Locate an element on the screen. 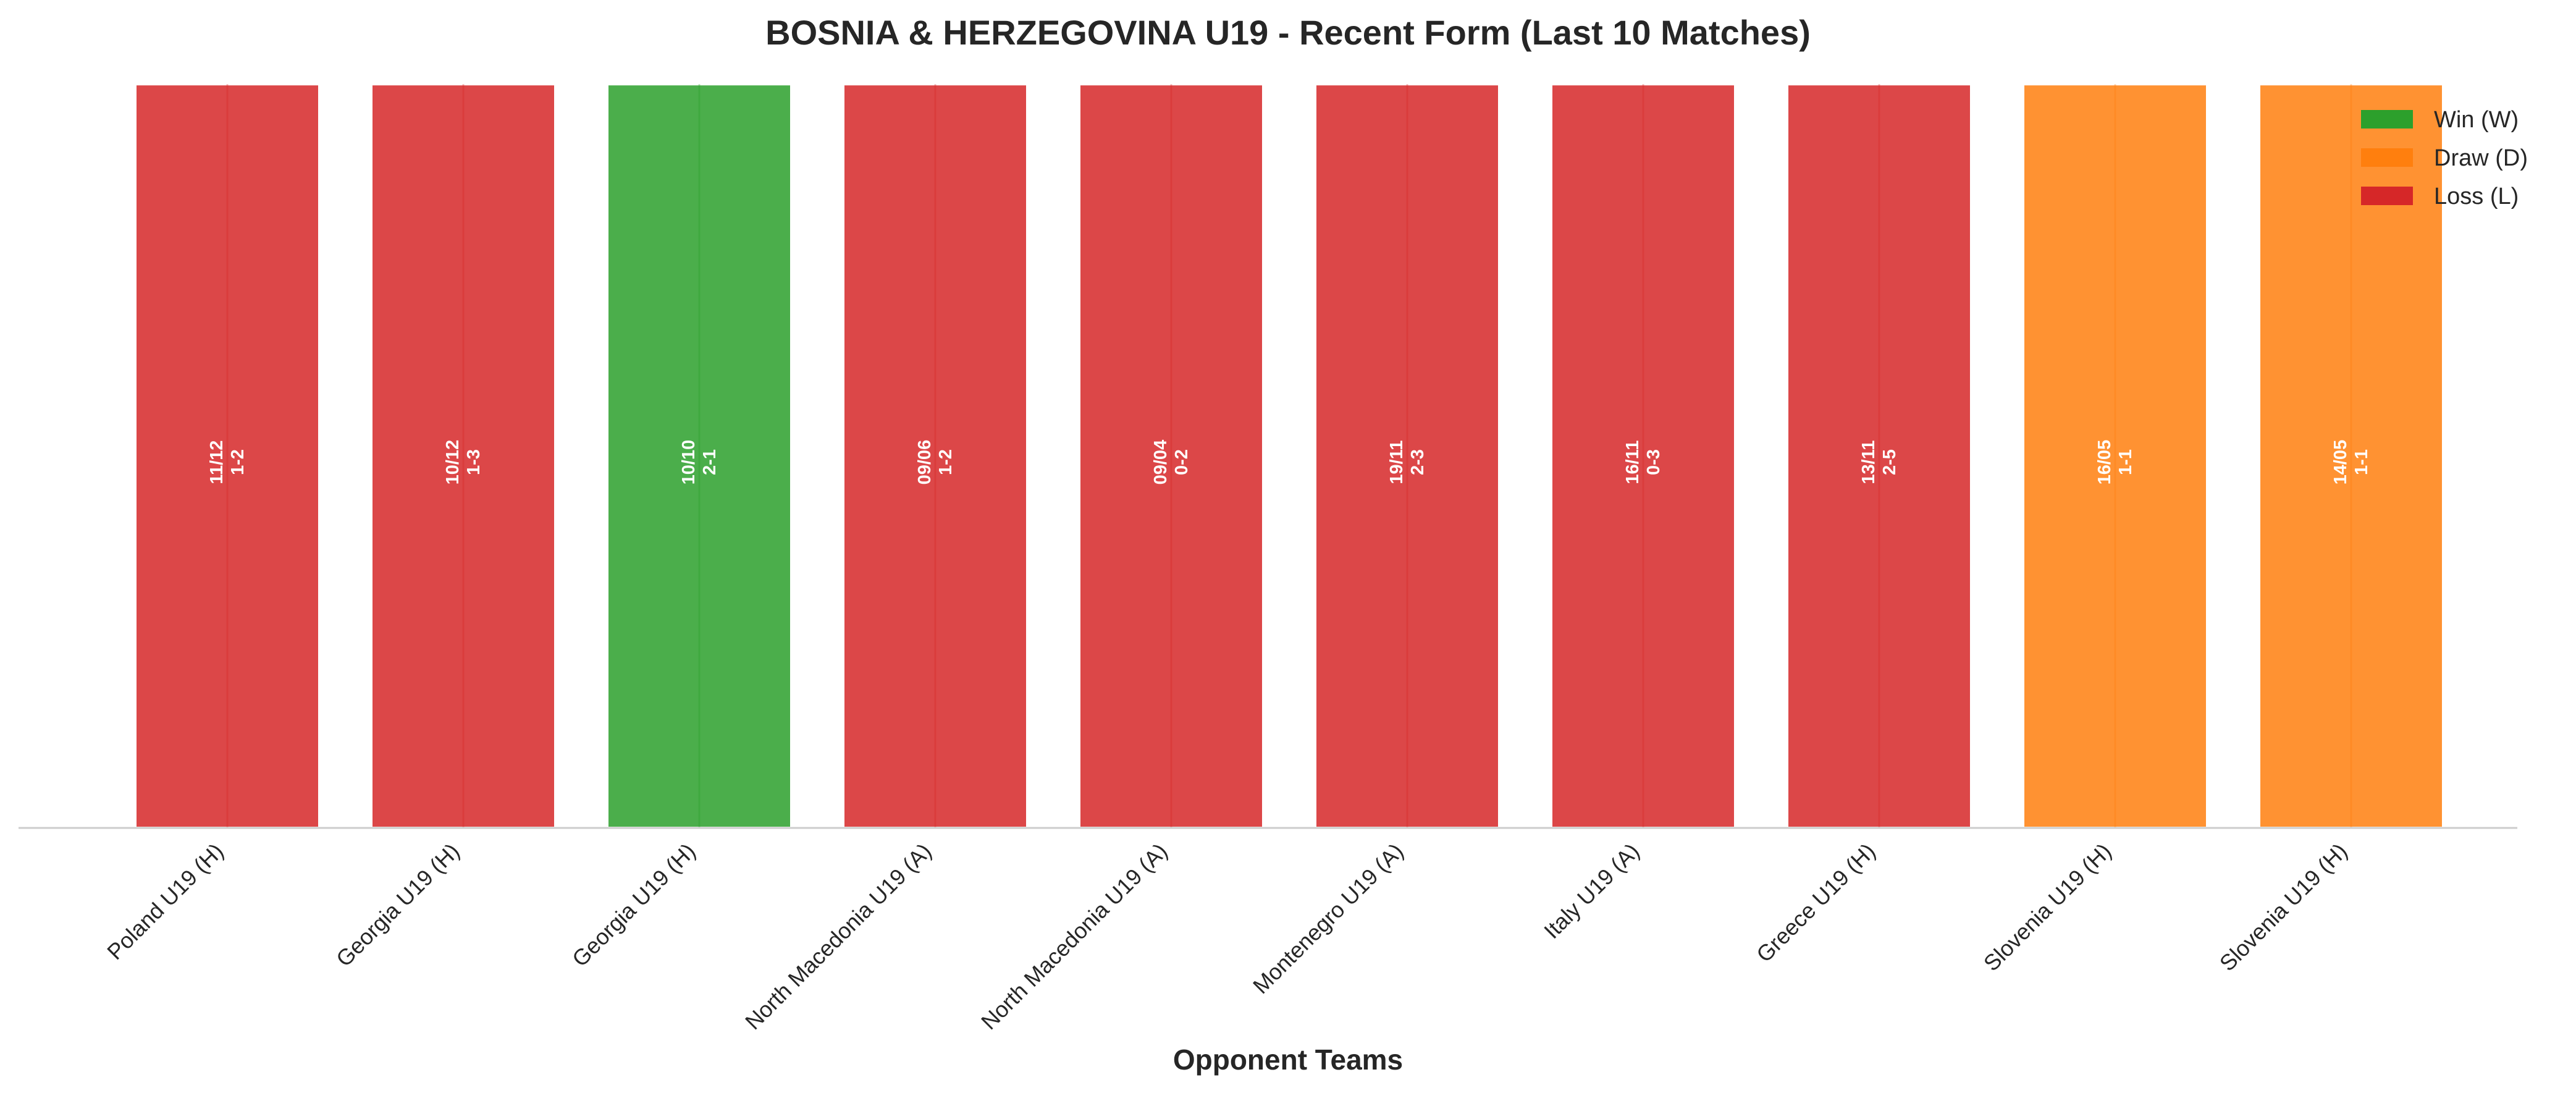  bar-label-date: 10/10 is located at coordinates (689, 463).